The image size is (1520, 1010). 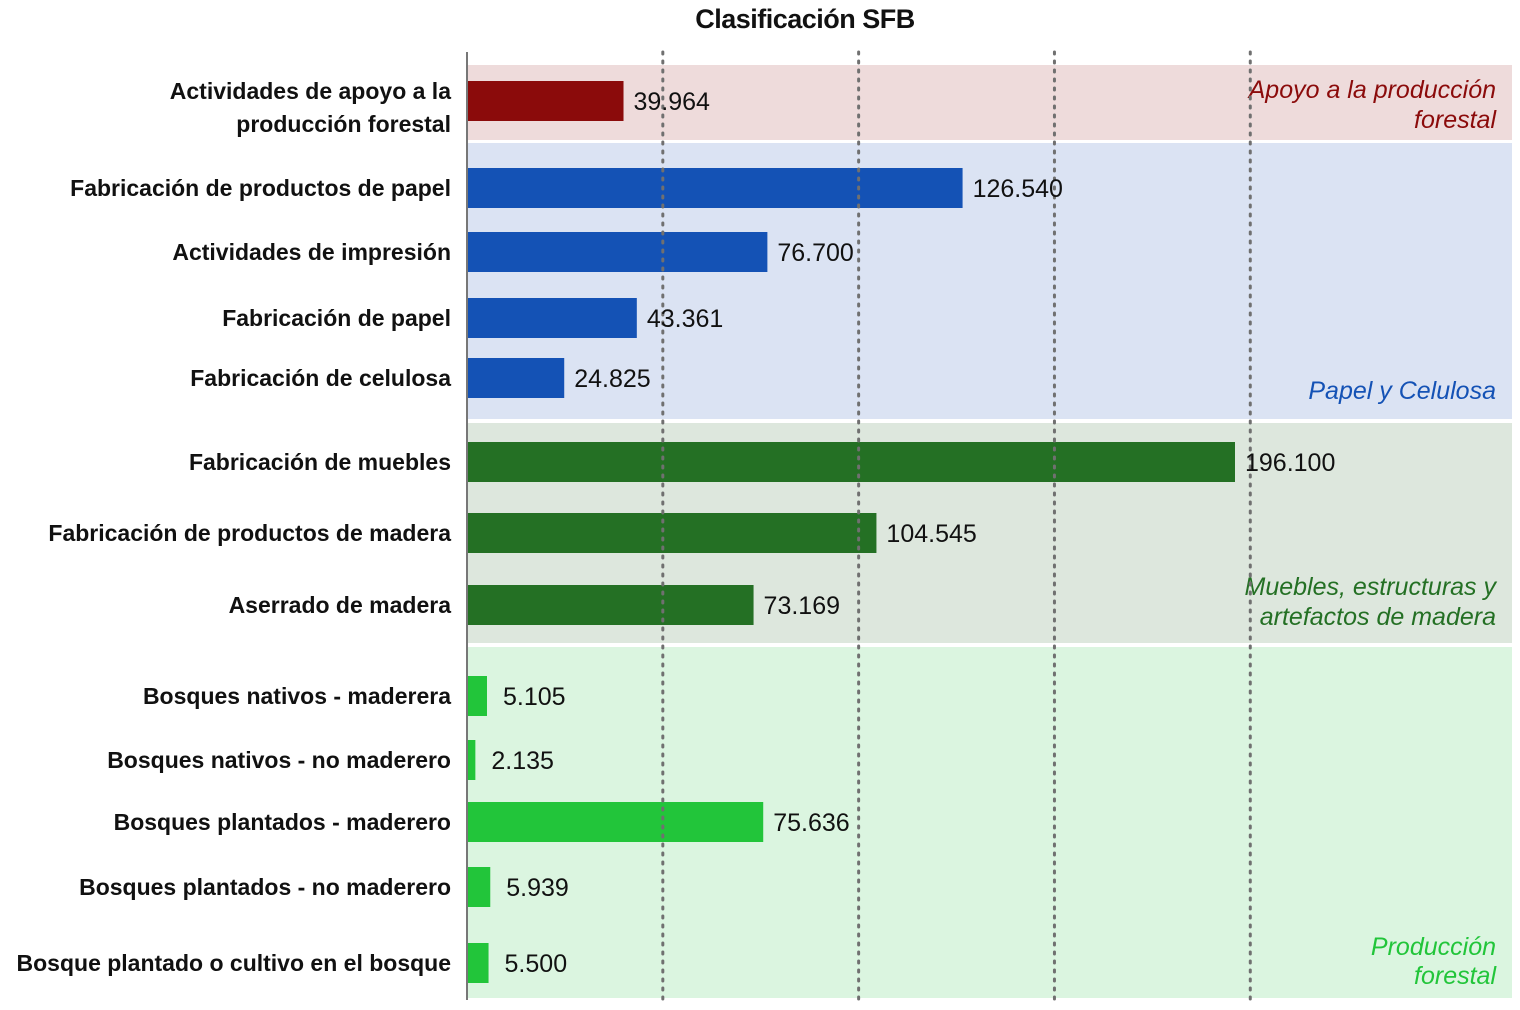 I want to click on category-label: Bosques nativos - maderera, so click(x=297, y=696).